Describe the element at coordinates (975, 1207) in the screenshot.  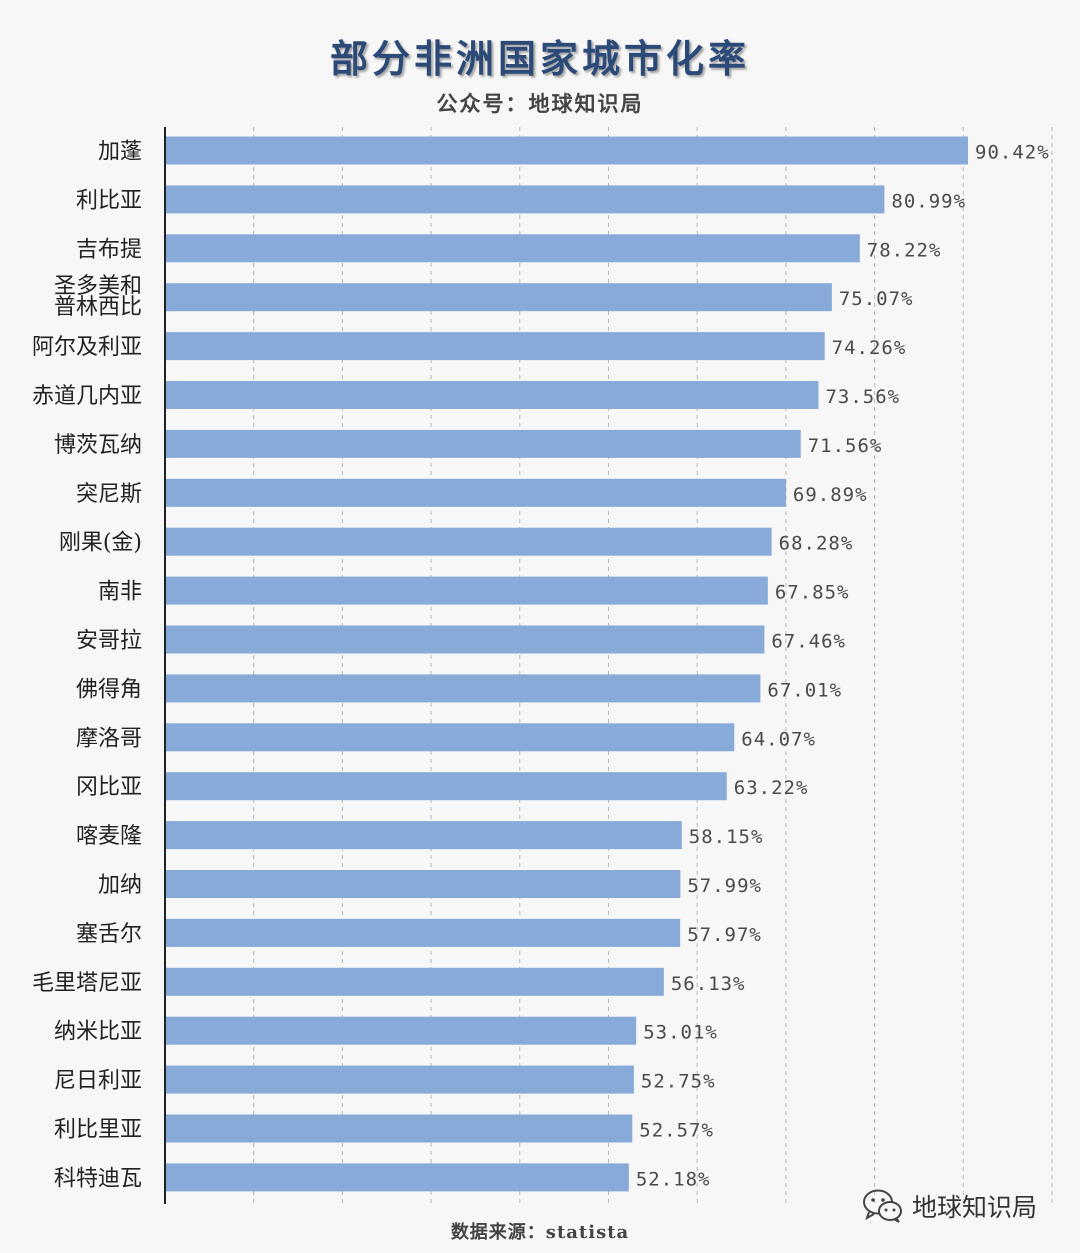
I see `watermark-text: 地球知识局` at that location.